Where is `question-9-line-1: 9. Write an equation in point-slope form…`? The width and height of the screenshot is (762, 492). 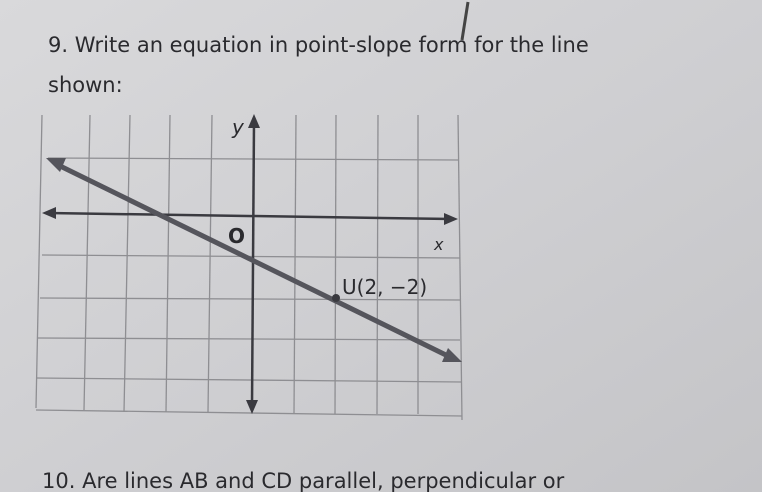
question-9-line-1: 9. Write an equation in point-slope form… is located at coordinates (318, 45).